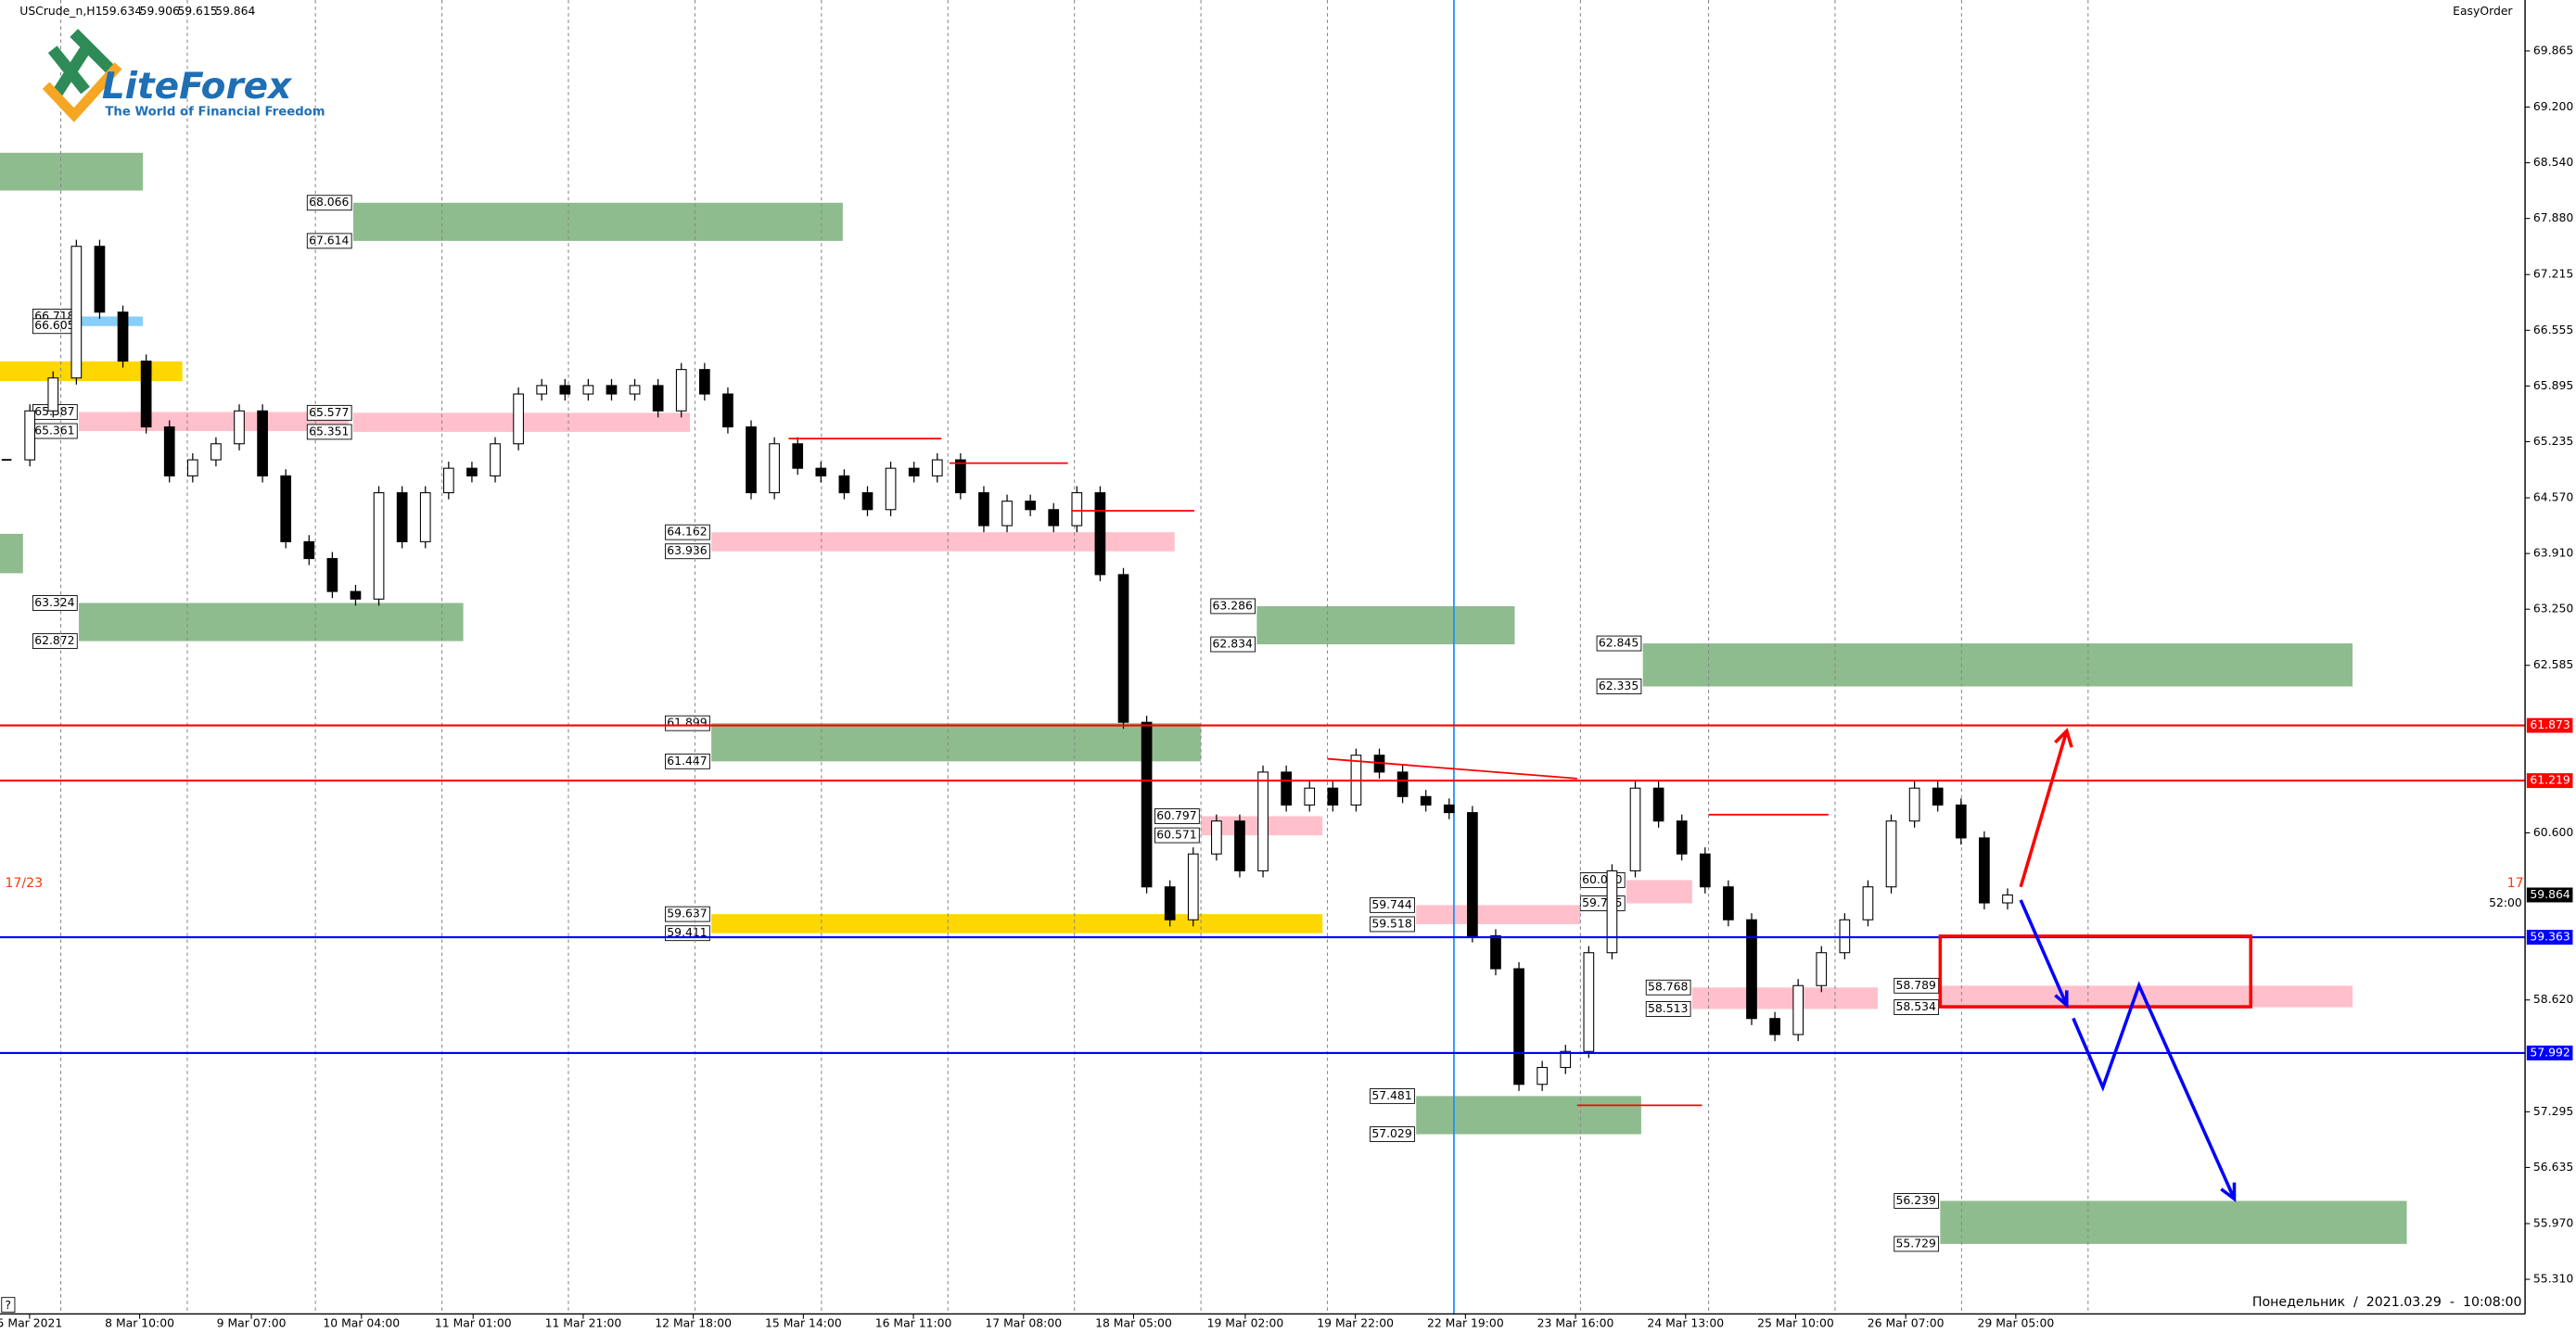 The width and height of the screenshot is (2576, 1333). I want to click on zone-label: 63.324, so click(54, 602).